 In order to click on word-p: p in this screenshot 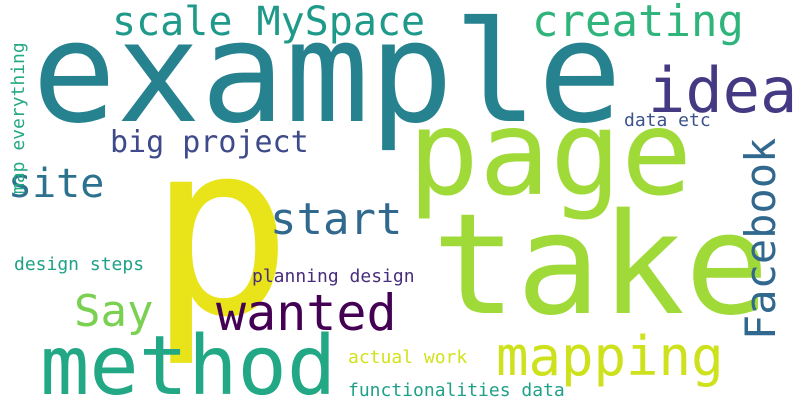, I will do `click(220, 230)`.